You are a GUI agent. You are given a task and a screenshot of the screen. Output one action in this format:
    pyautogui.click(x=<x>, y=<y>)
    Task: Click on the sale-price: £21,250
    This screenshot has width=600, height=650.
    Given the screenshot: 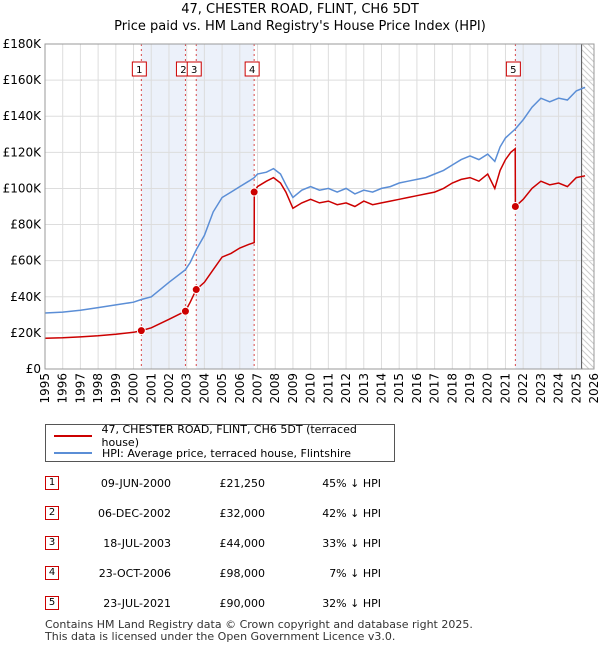 What is the action you would take?
    pyautogui.click(x=242, y=483)
    